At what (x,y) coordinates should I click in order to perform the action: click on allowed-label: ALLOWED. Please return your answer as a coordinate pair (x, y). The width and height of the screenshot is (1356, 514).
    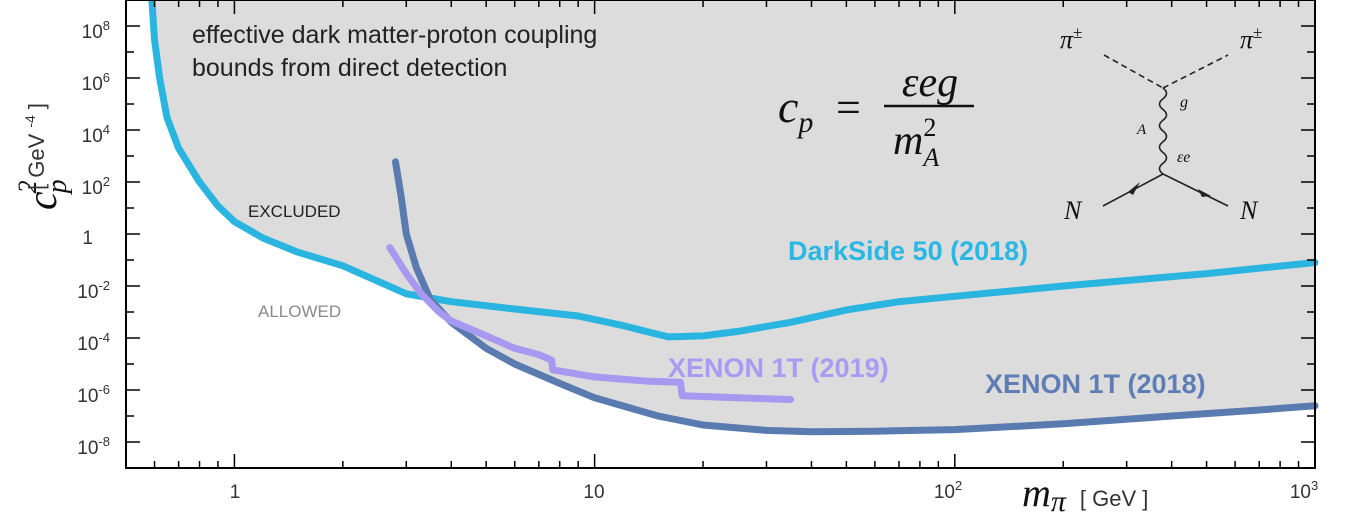
    Looking at the image, I should click on (299, 311).